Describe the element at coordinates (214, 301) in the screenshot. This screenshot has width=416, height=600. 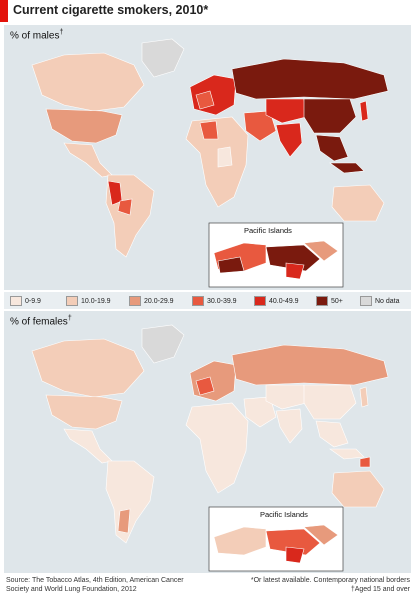
I see `legend-item: 30.0-39.9` at that location.